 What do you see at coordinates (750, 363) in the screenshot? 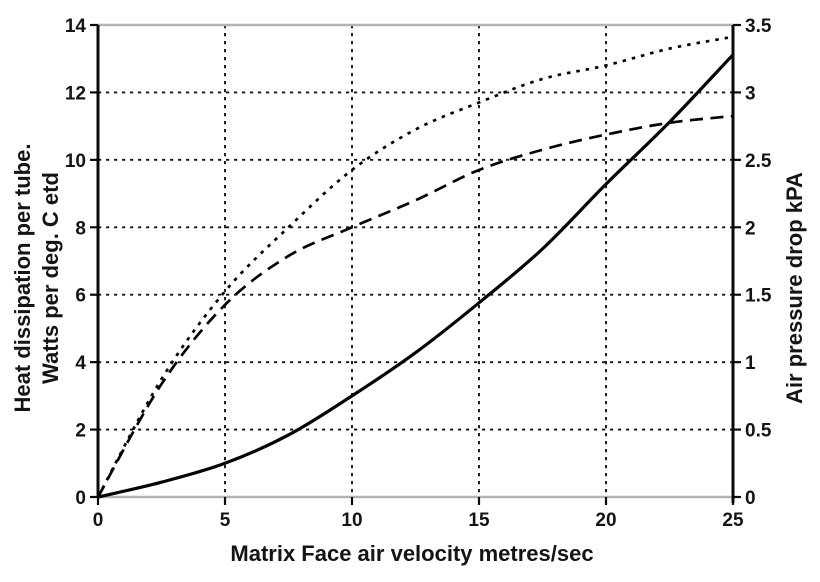
I see `y-right-tick-label: 1` at bounding box center [750, 363].